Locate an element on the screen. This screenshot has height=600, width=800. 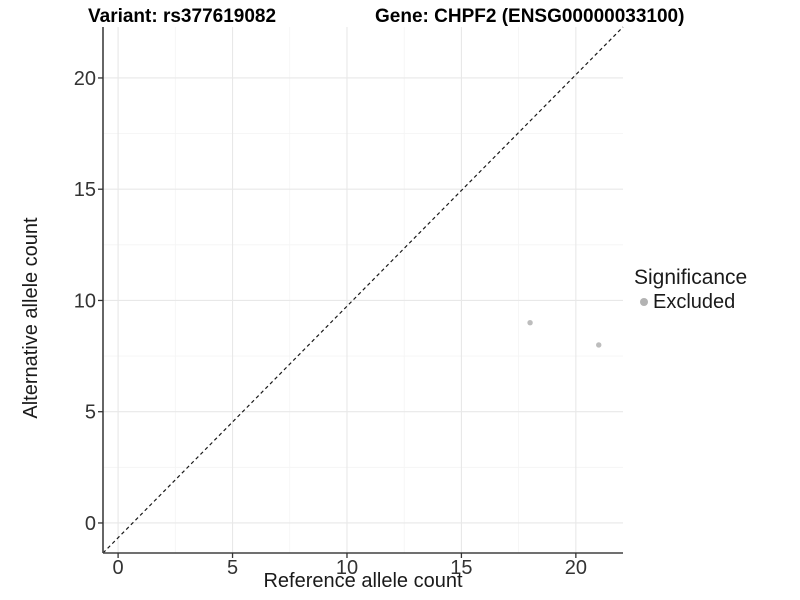
y-tick-label: 5 is located at coordinates (90, 413).